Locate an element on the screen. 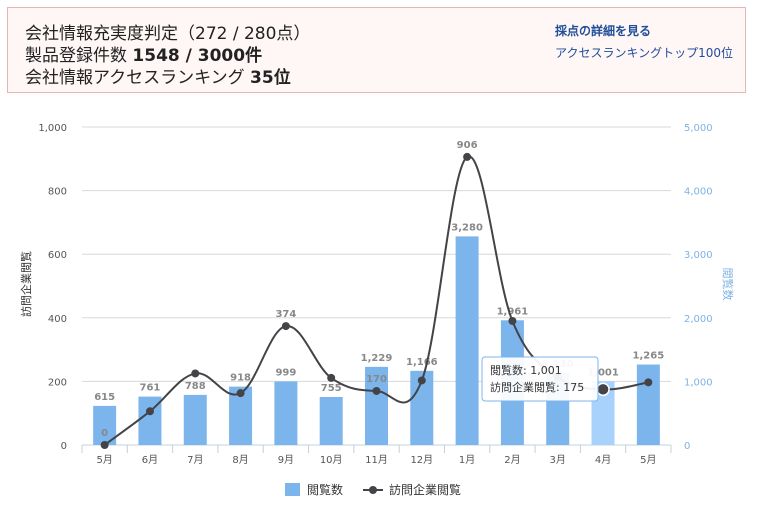 Image resolution: width=759 pixels, height=511 pixels. bar-data-label: 1,265 is located at coordinates (649, 356).